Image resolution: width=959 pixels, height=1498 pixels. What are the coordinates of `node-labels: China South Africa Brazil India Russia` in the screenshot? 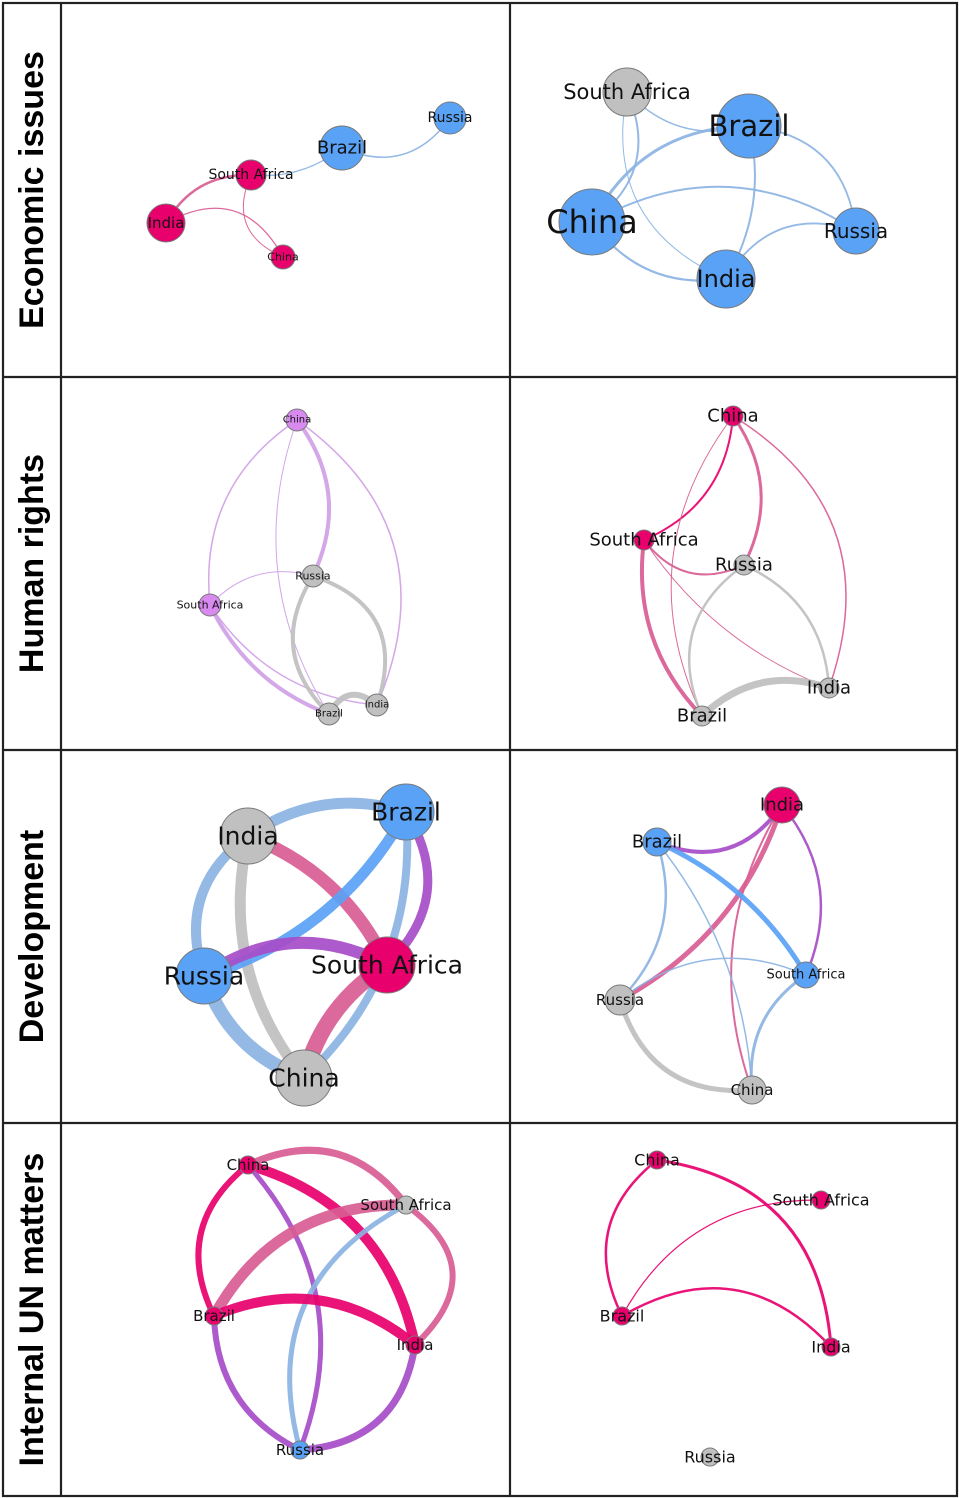 It's located at (322, 1307).